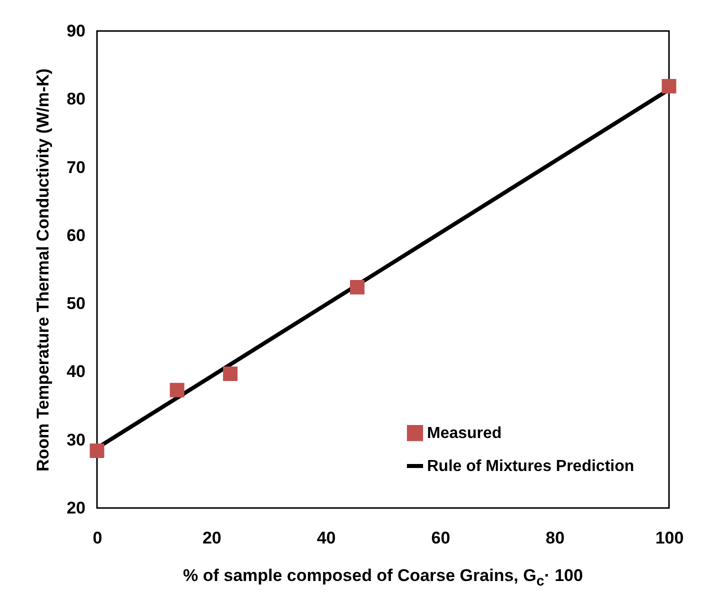  Describe the element at coordinates (326, 538) in the screenshot. I see `x-tick-label: 40` at that location.